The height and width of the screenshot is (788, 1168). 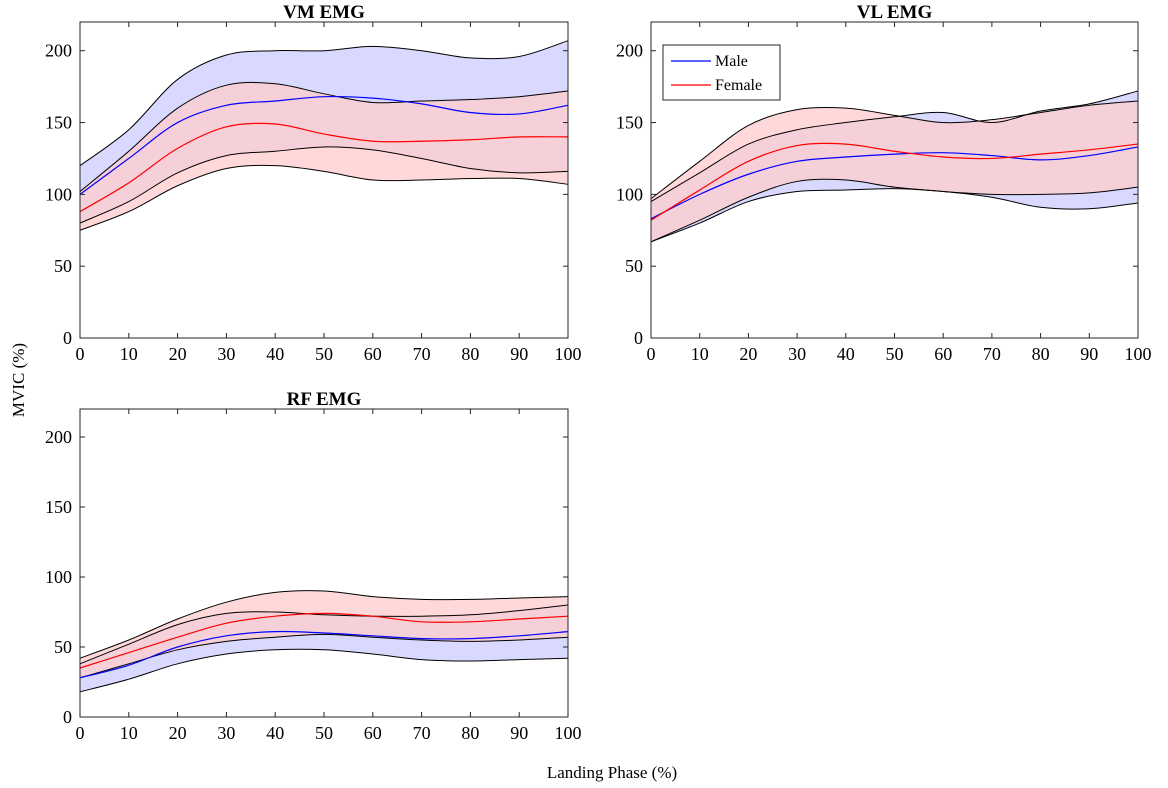 What do you see at coordinates (324, 399) in the screenshot?
I see `rf-emg-title: RF EMG` at bounding box center [324, 399].